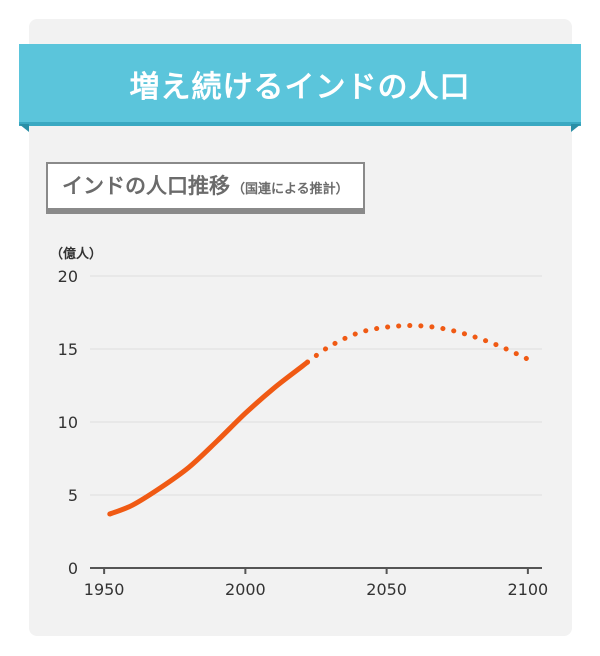  Describe the element at coordinates (528, 589) in the screenshot. I see `x-tick-label: 2100` at that location.